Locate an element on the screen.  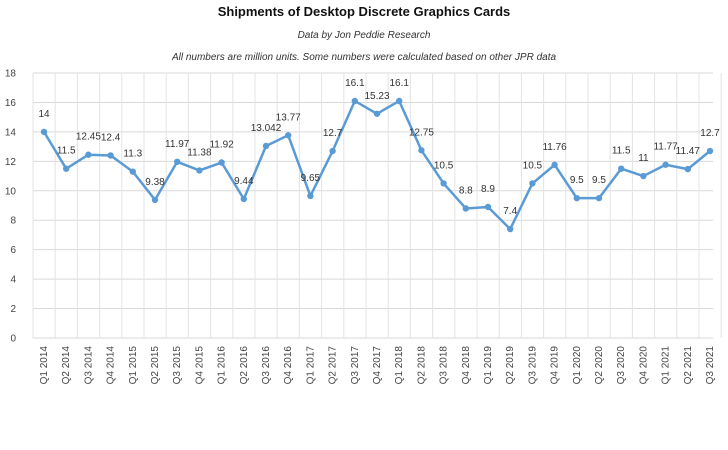
x-tick-label: Q2 2014 is located at coordinates (66, 365).